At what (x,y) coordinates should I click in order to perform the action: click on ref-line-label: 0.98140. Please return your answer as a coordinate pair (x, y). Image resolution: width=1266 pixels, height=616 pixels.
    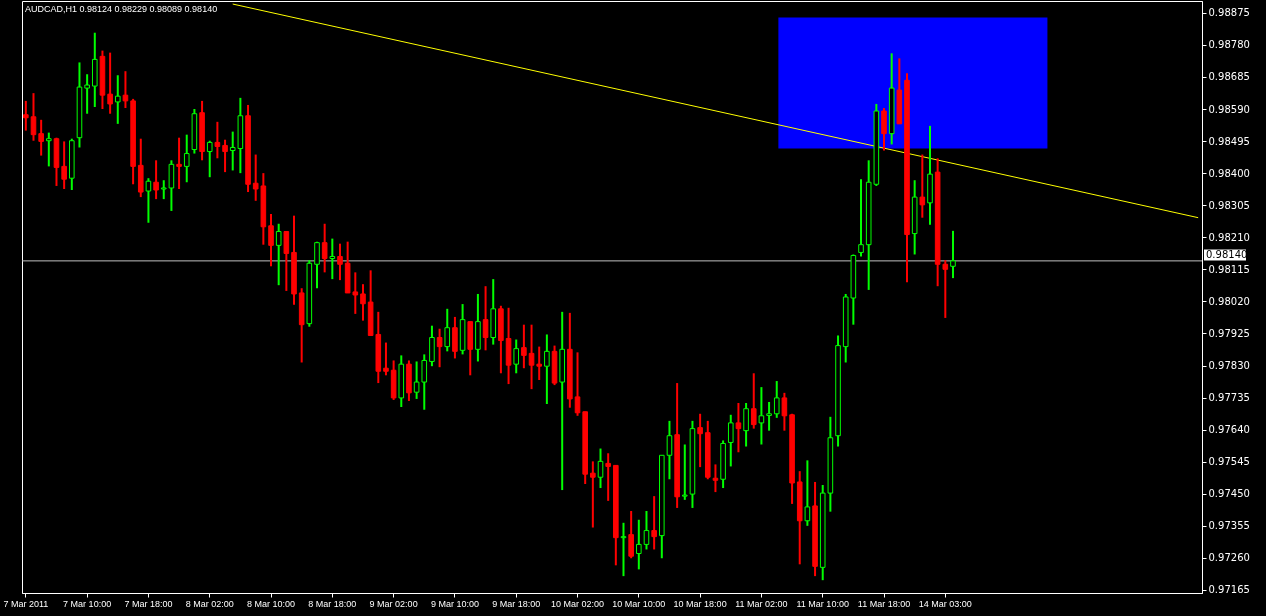
    Looking at the image, I should click on (1227, 254).